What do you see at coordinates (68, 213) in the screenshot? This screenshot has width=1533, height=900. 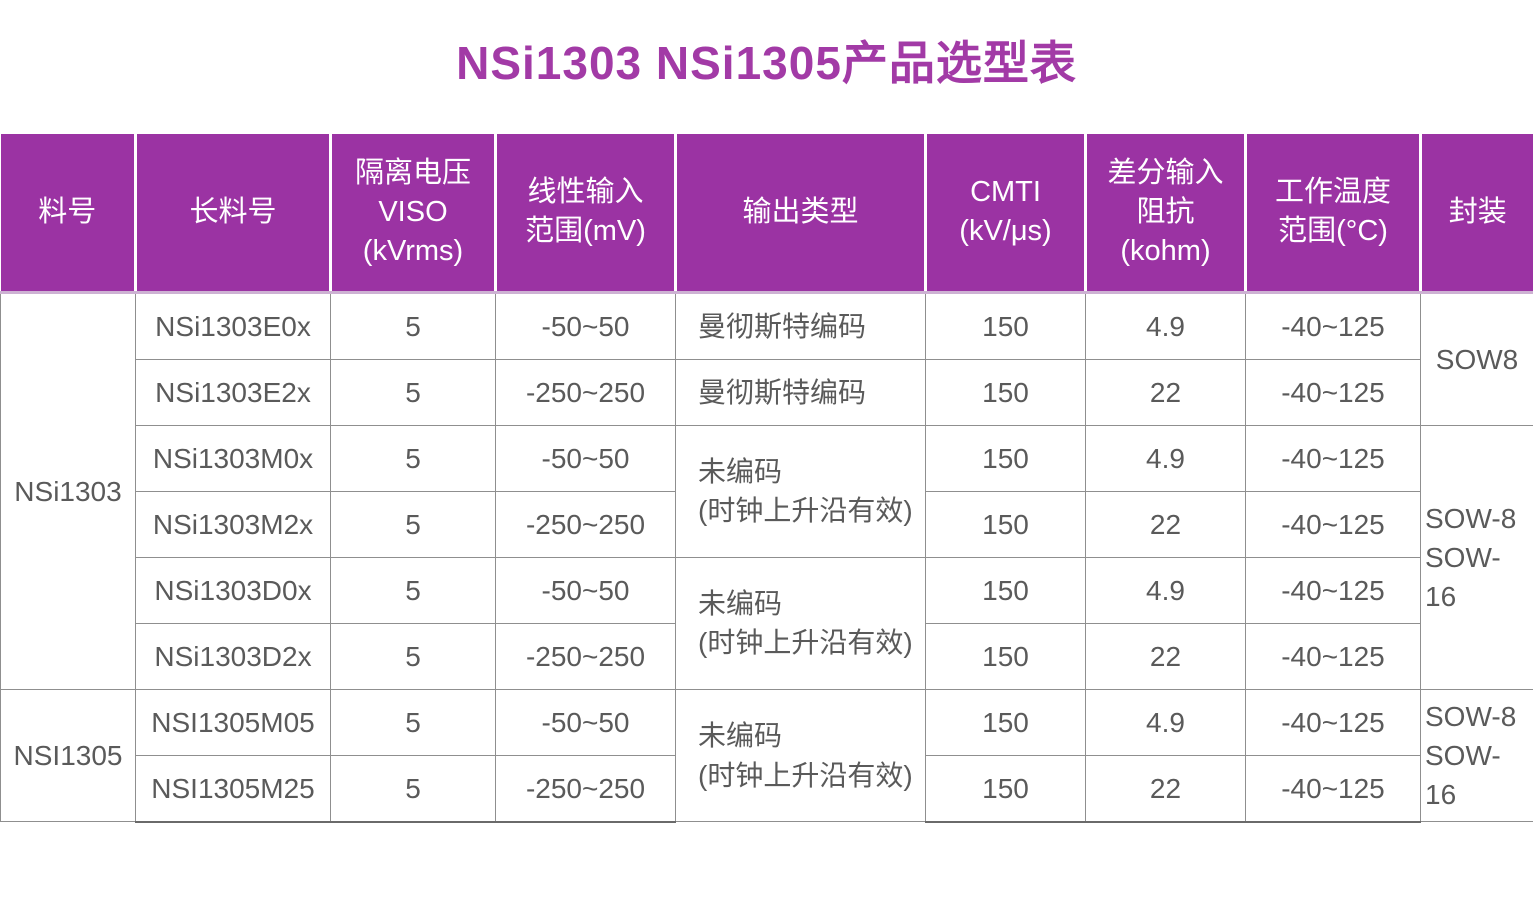 I see `col-header-part-number: 料号` at bounding box center [68, 213].